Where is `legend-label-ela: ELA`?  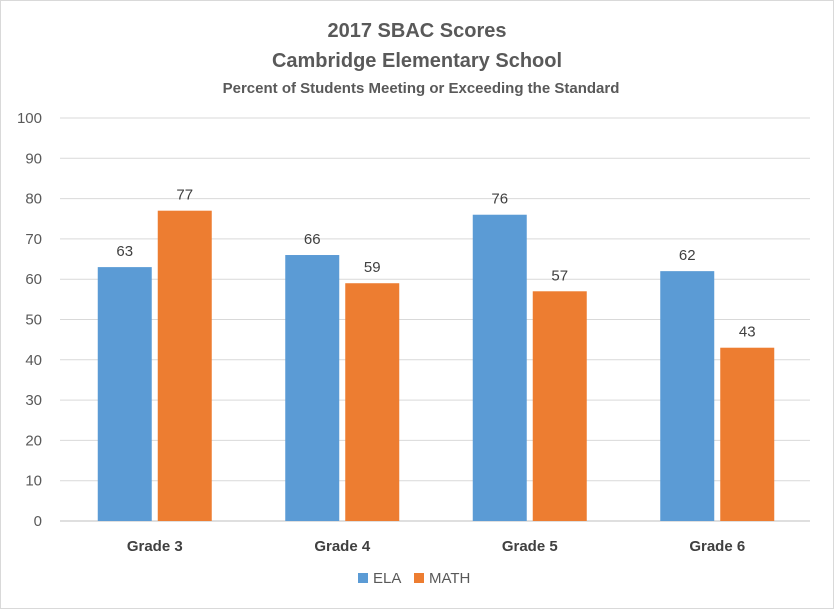
legend-label-ela: ELA is located at coordinates (387, 578).